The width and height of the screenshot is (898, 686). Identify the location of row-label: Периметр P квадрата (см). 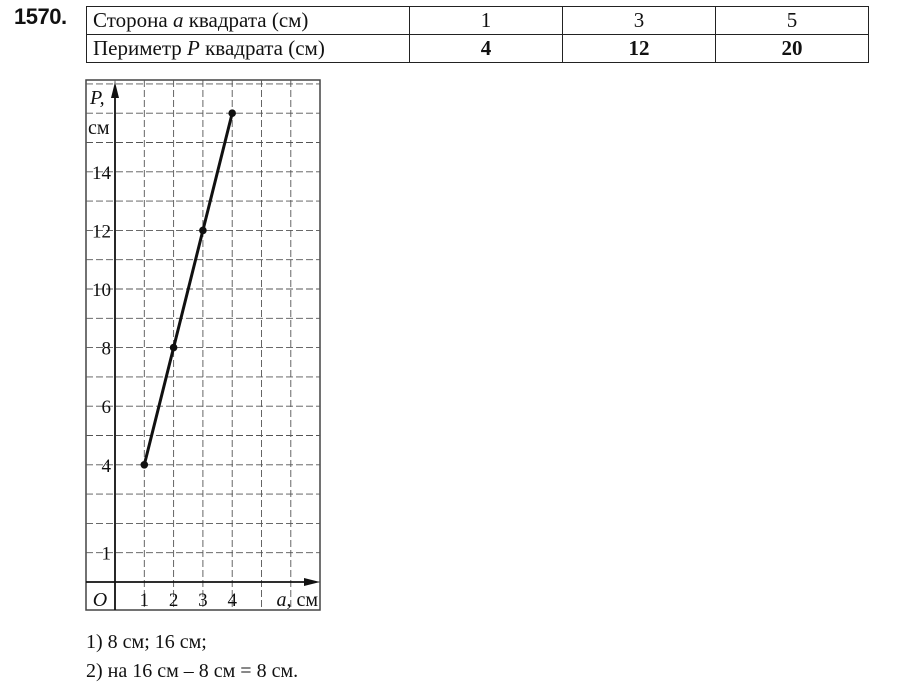
(248, 48).